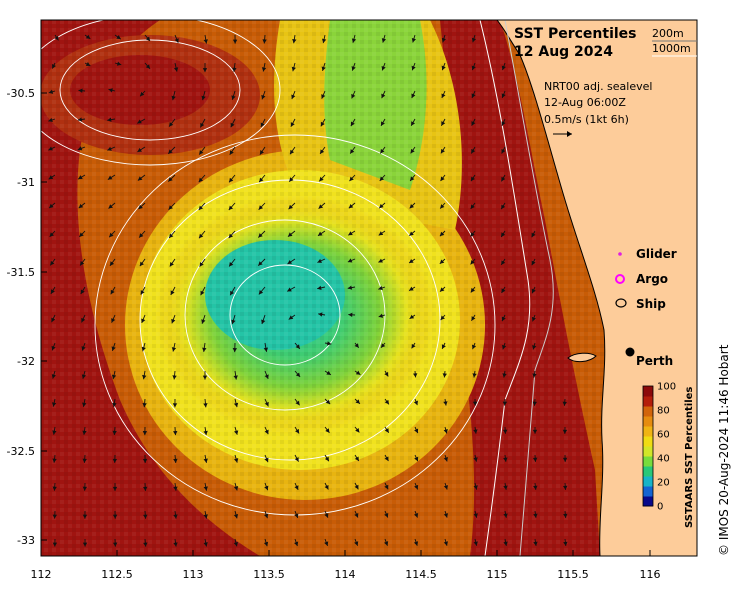 The width and height of the screenshot is (740, 592). What do you see at coordinates (671, 48) in the screenshot?
I see `contour-legend-1000m: 1000m` at bounding box center [671, 48].